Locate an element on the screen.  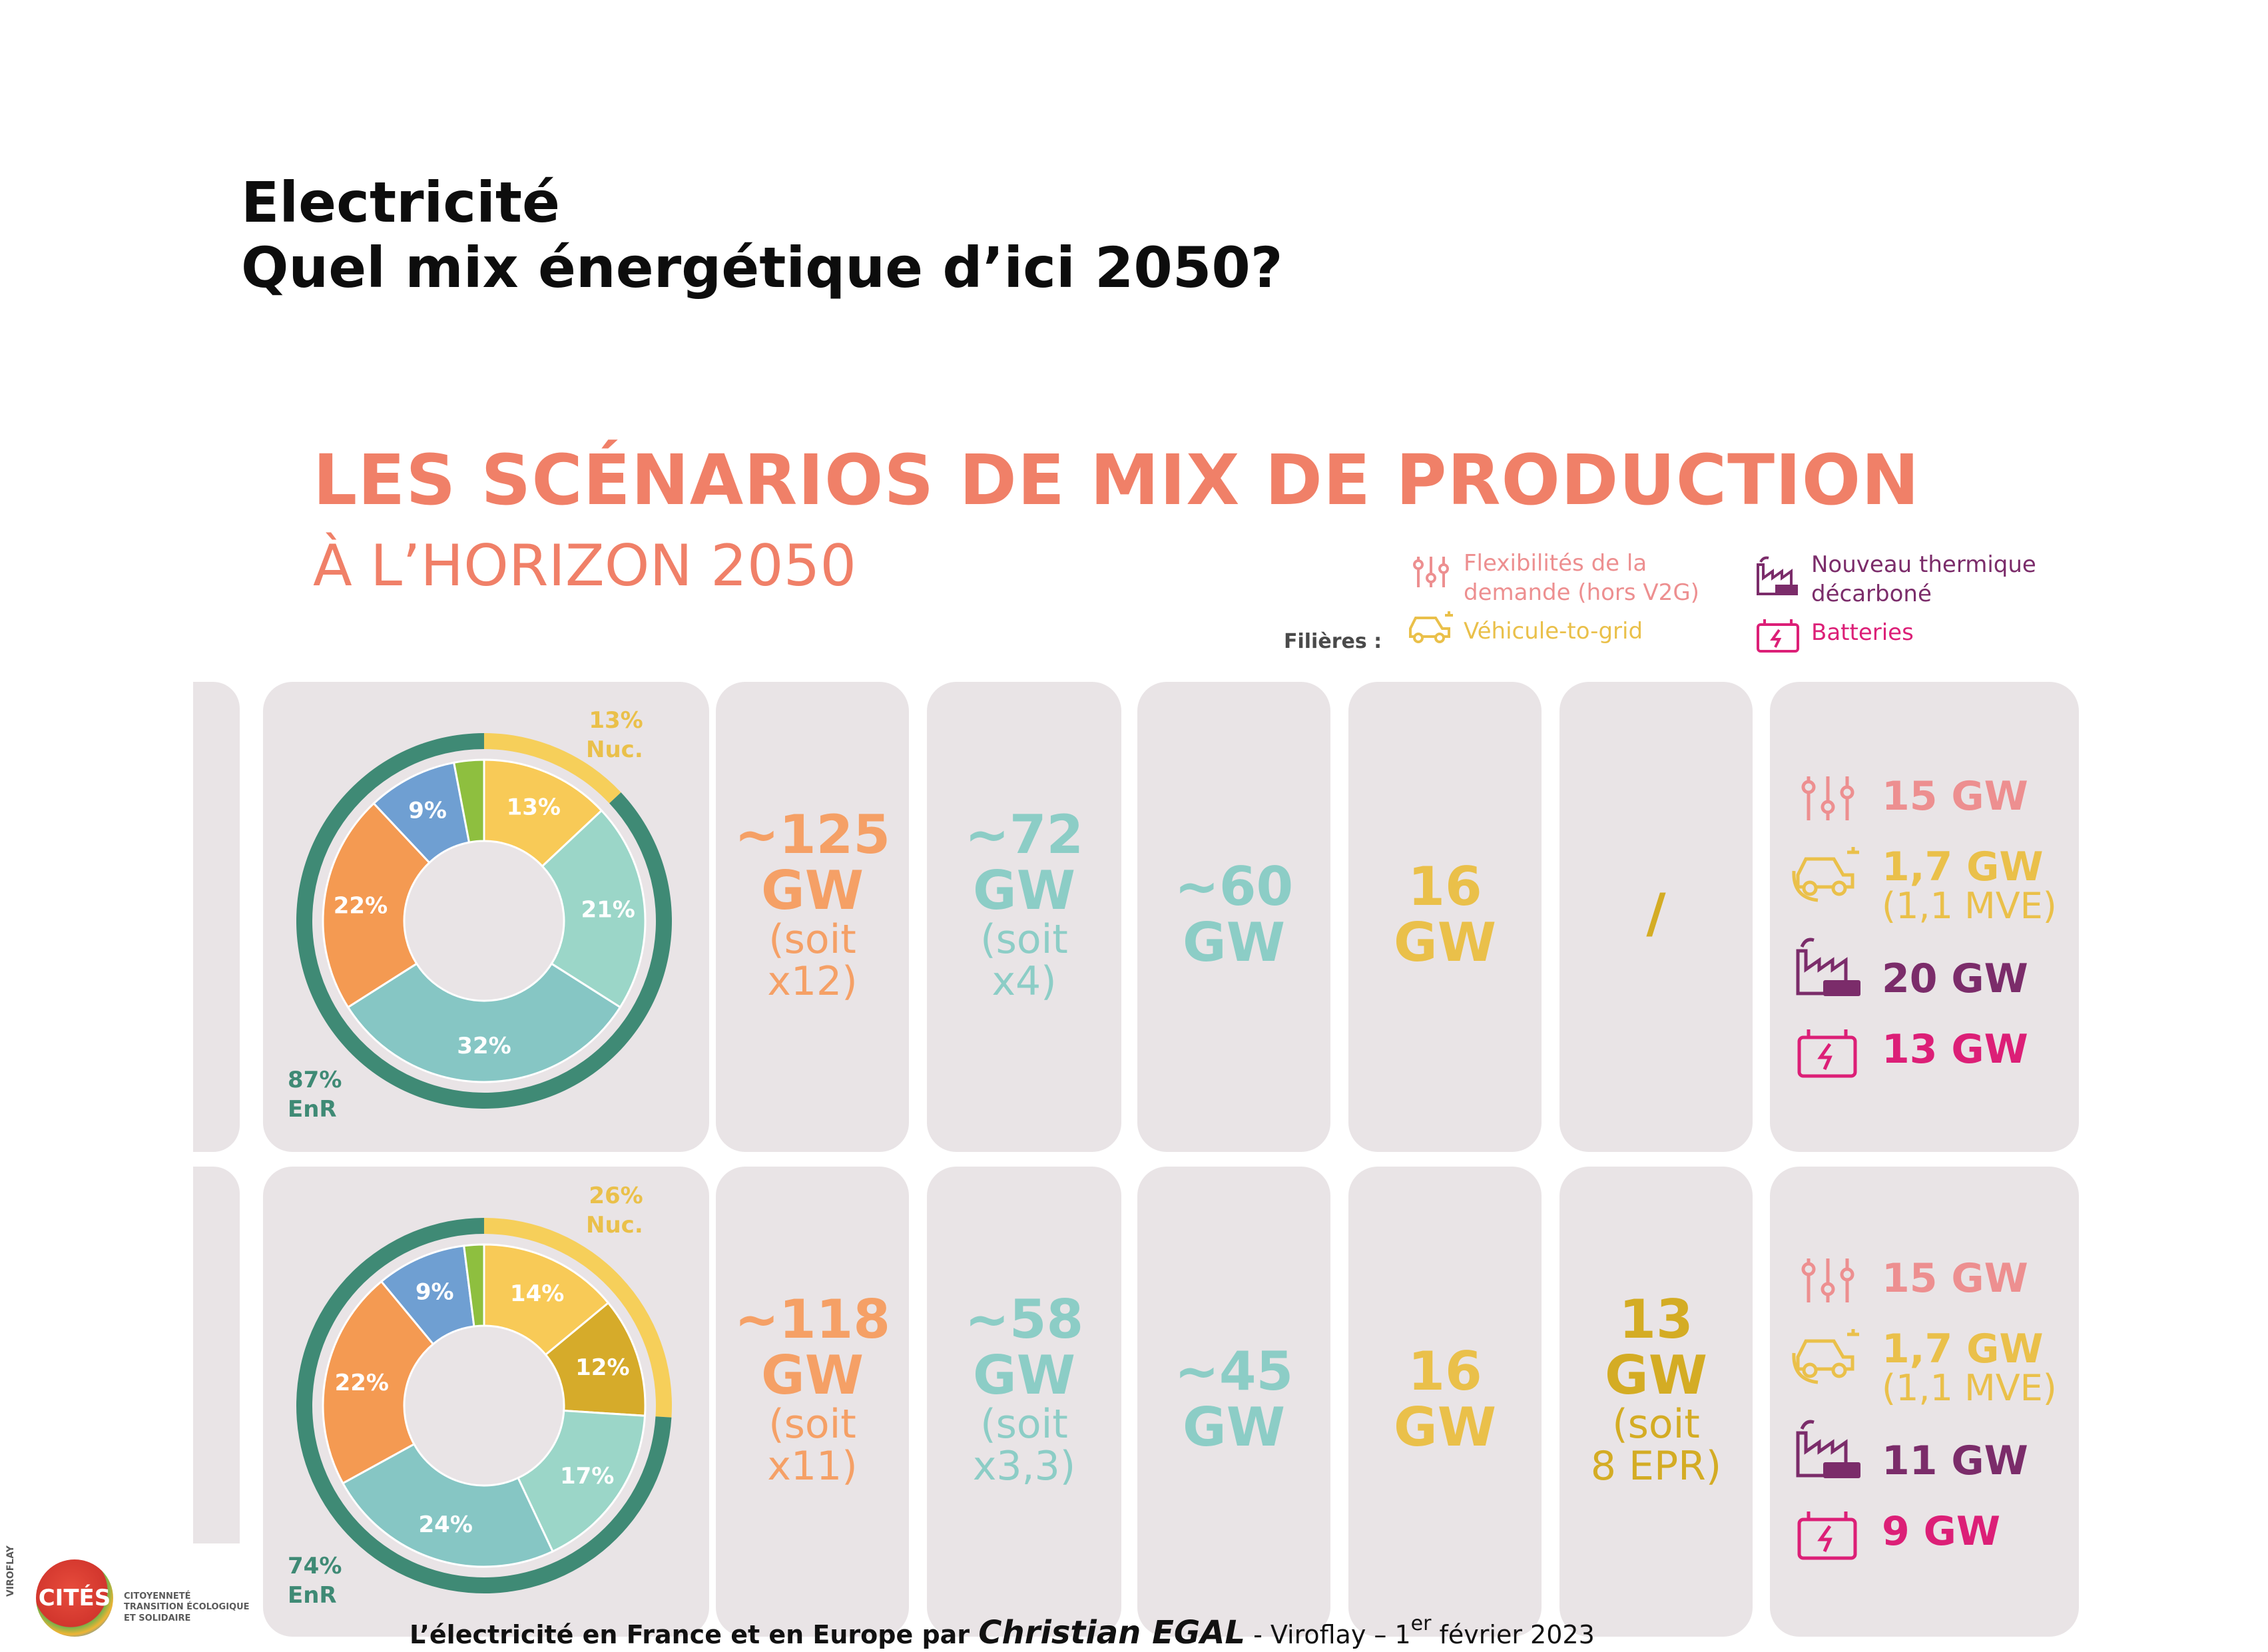
offshore-panel-row2 is located at coordinates (1233, 1402).